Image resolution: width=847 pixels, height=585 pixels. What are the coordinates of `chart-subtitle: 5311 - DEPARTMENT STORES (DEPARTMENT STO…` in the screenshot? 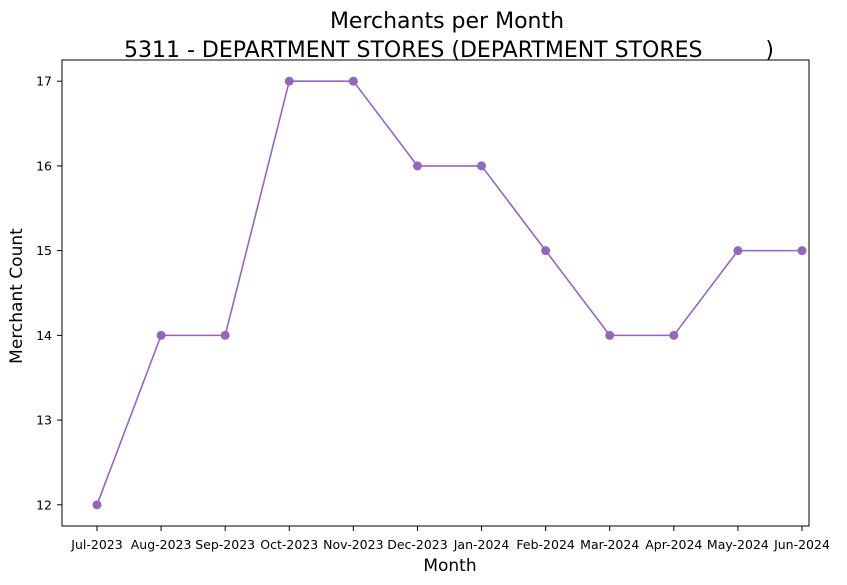 It's located at (449, 50).